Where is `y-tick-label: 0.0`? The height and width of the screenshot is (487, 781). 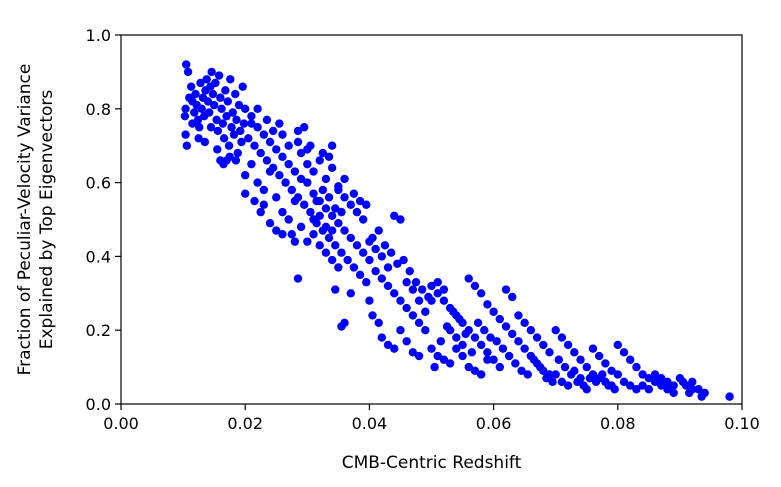 y-tick-label: 0.0 is located at coordinates (98, 404).